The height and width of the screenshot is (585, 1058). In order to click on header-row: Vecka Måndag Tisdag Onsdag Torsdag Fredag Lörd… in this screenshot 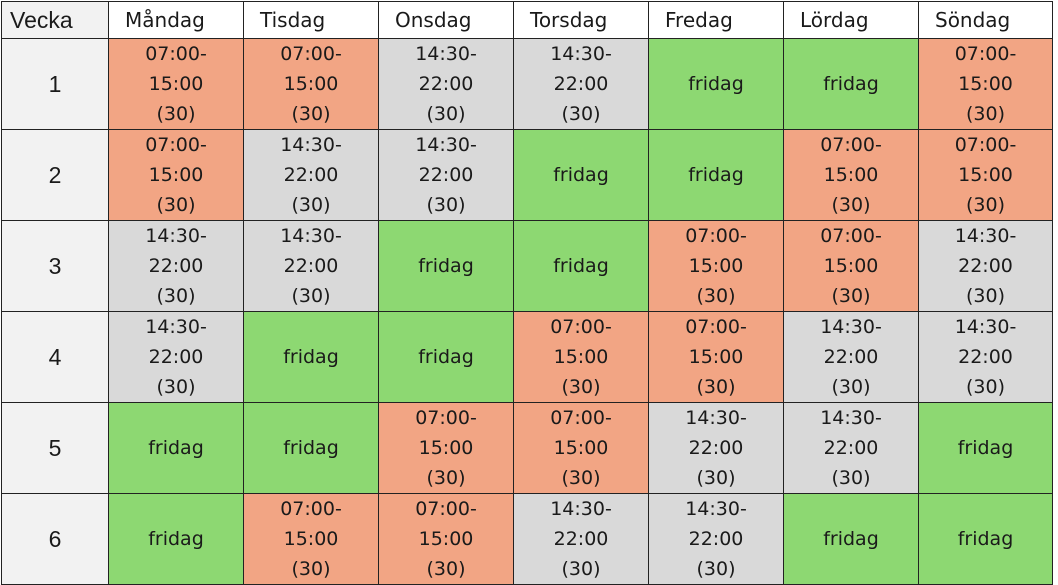, I will do `click(527, 20)`.